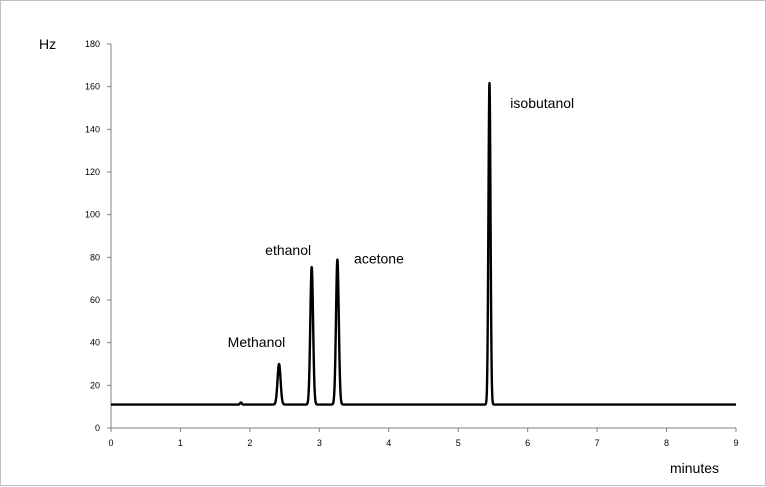 The image size is (766, 487). What do you see at coordinates (180, 443) in the screenshot?
I see `x-tick-label: 1` at bounding box center [180, 443].